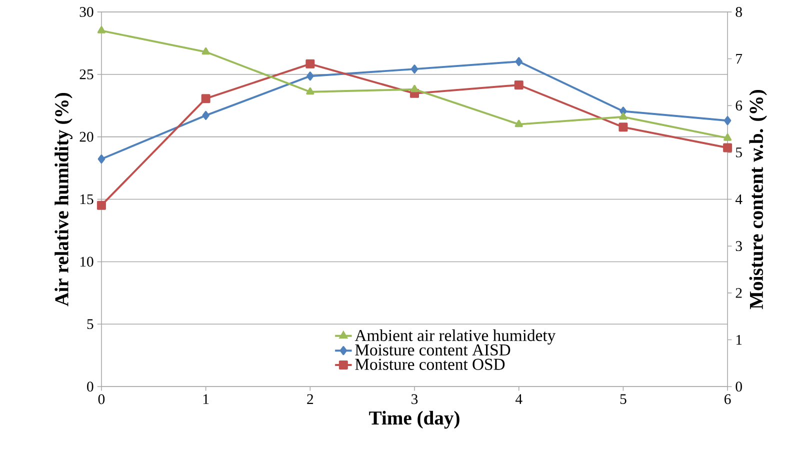 The image size is (807, 474). I want to click on x-tick-label: 6, so click(727, 399).